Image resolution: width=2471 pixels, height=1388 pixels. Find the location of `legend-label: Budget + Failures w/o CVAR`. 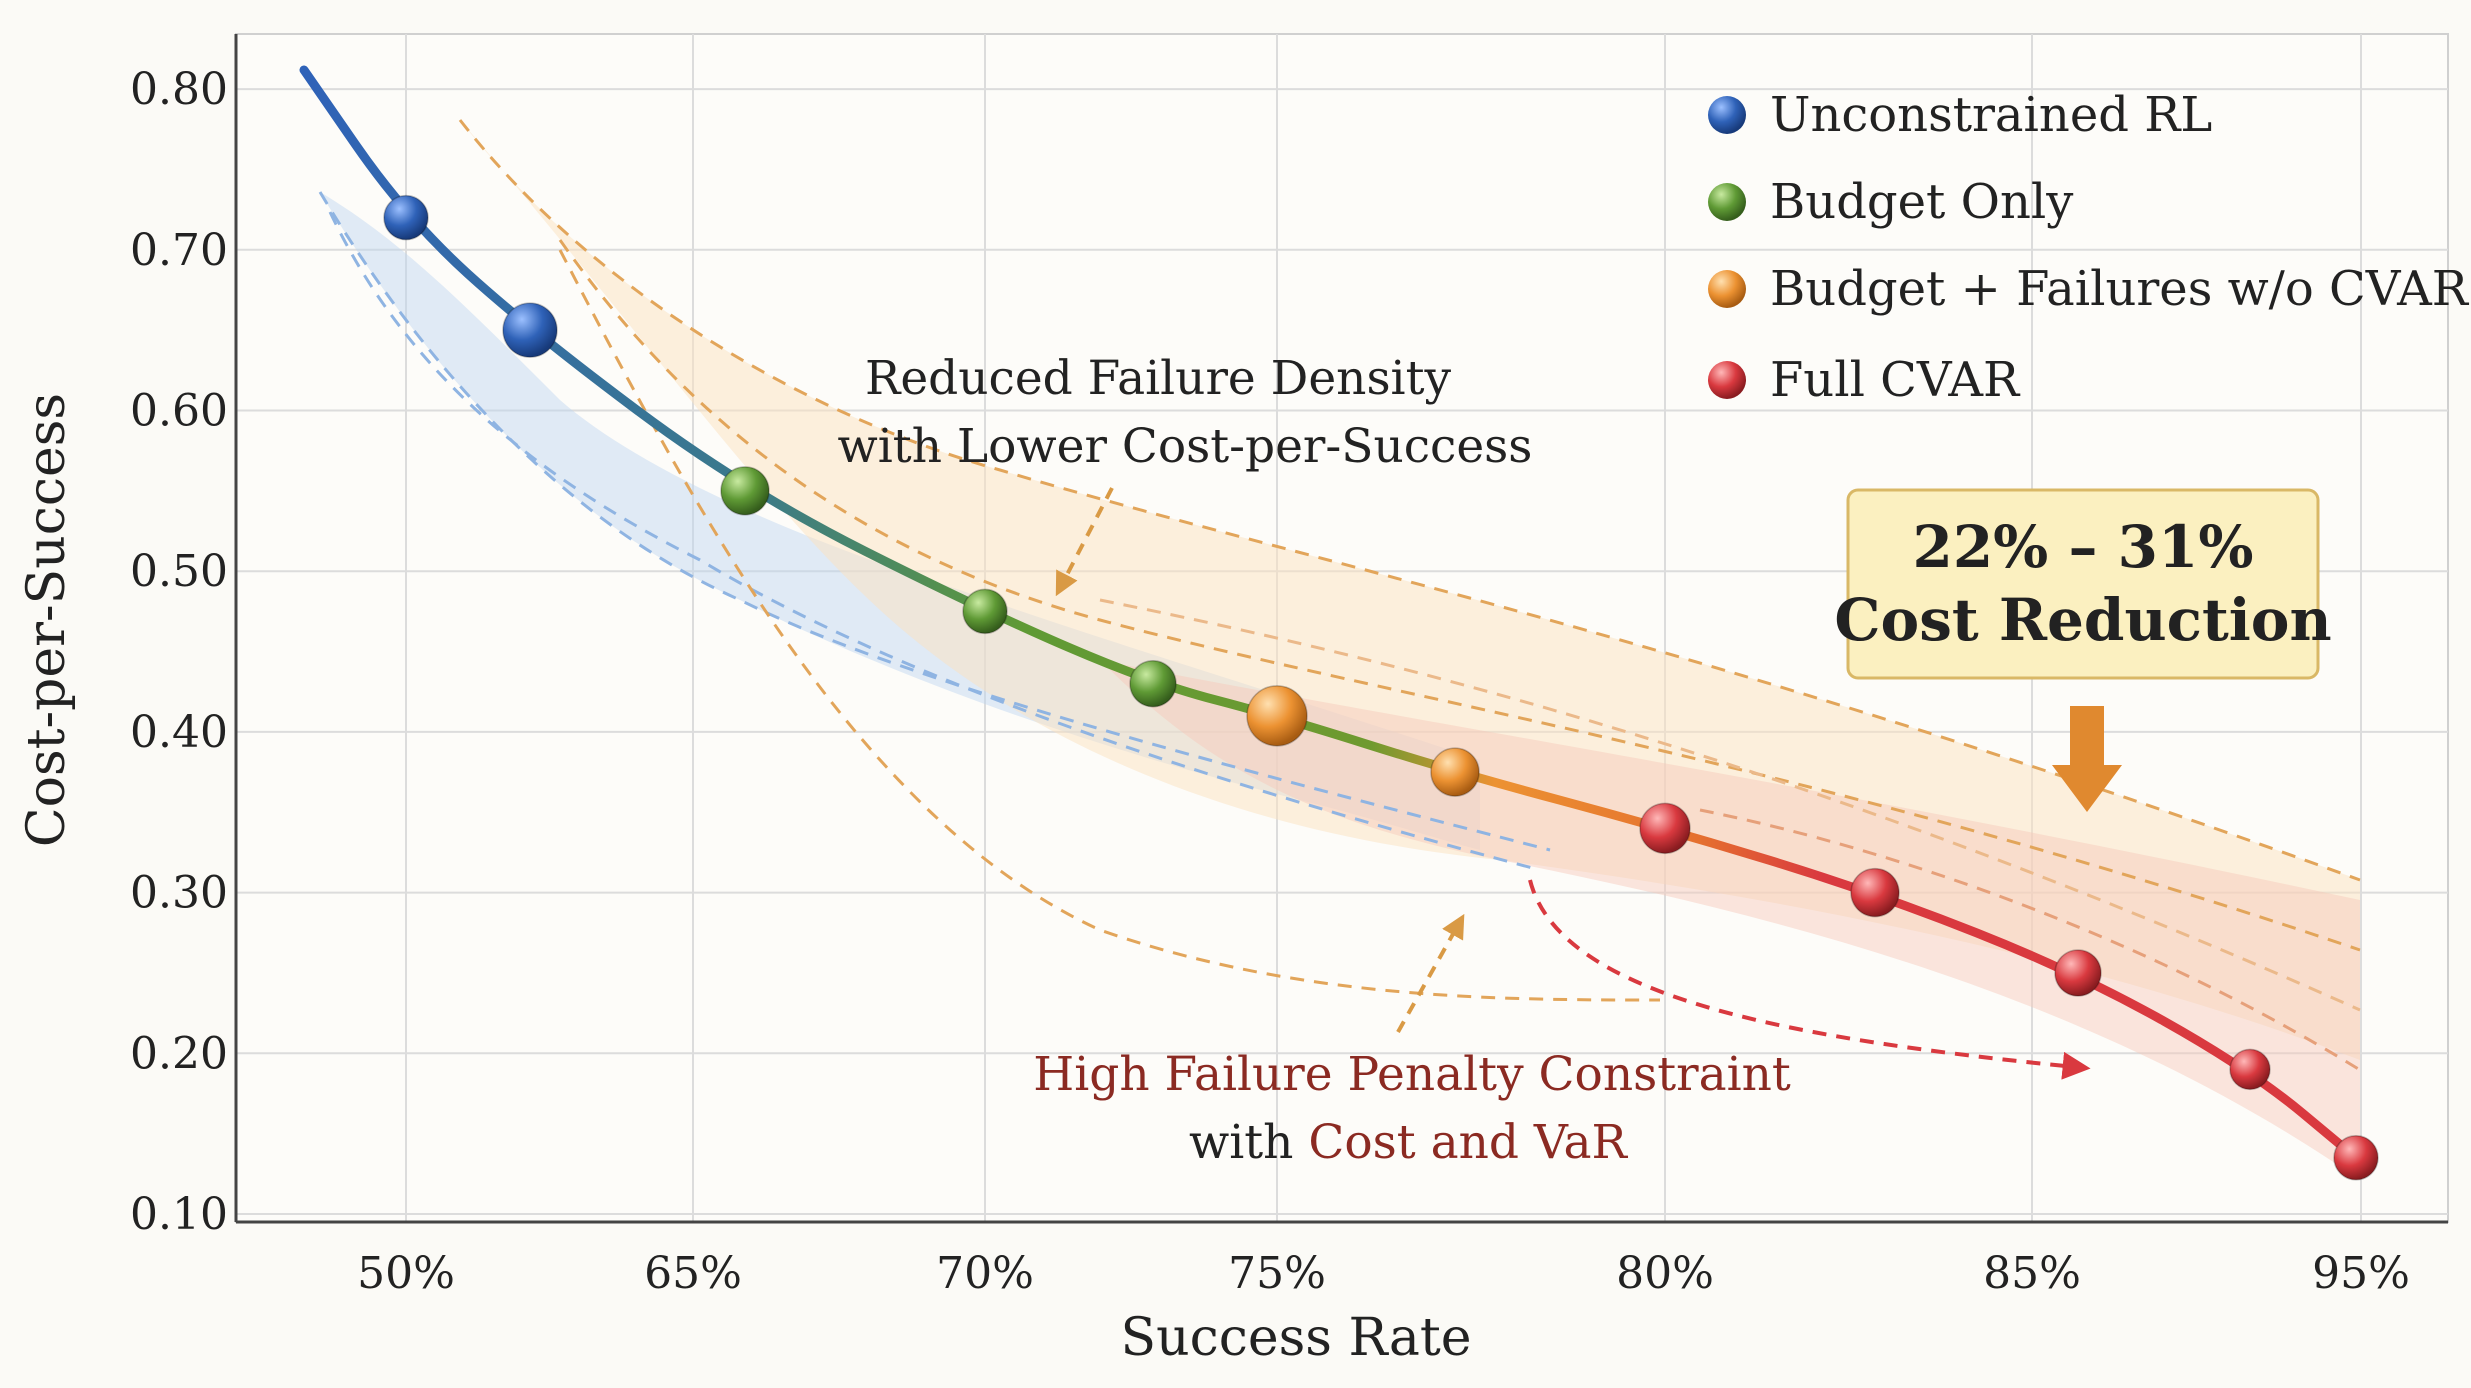

legend-label: Budget + Failures w/o CVAR is located at coordinates (2120, 289).